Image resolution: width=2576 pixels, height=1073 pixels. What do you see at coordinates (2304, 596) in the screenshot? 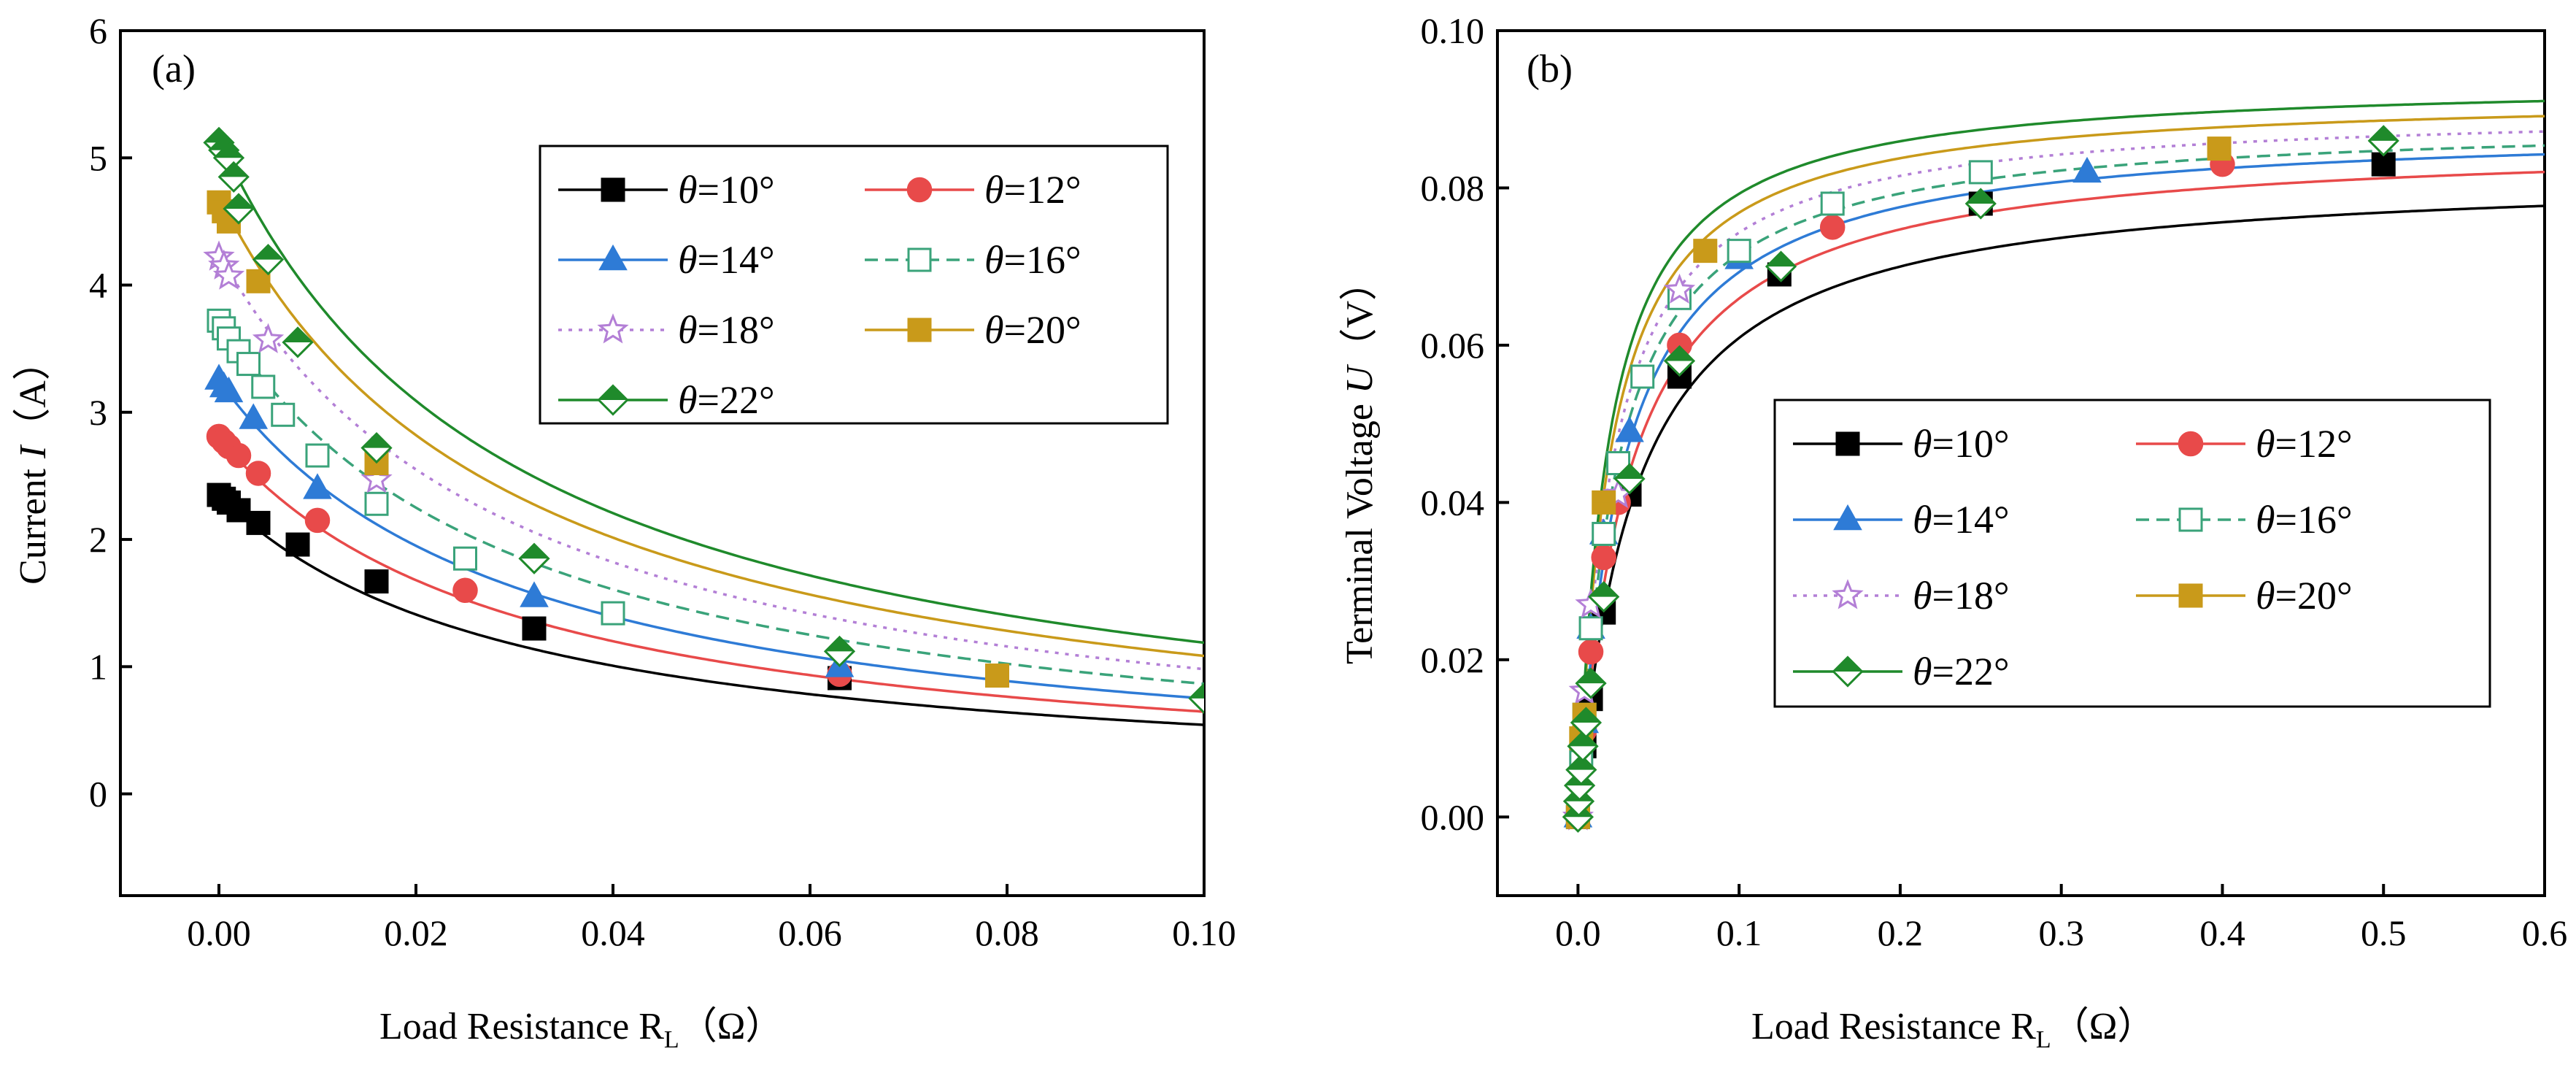
I see `b-legend-label-5: θ=20°` at bounding box center [2304, 596].